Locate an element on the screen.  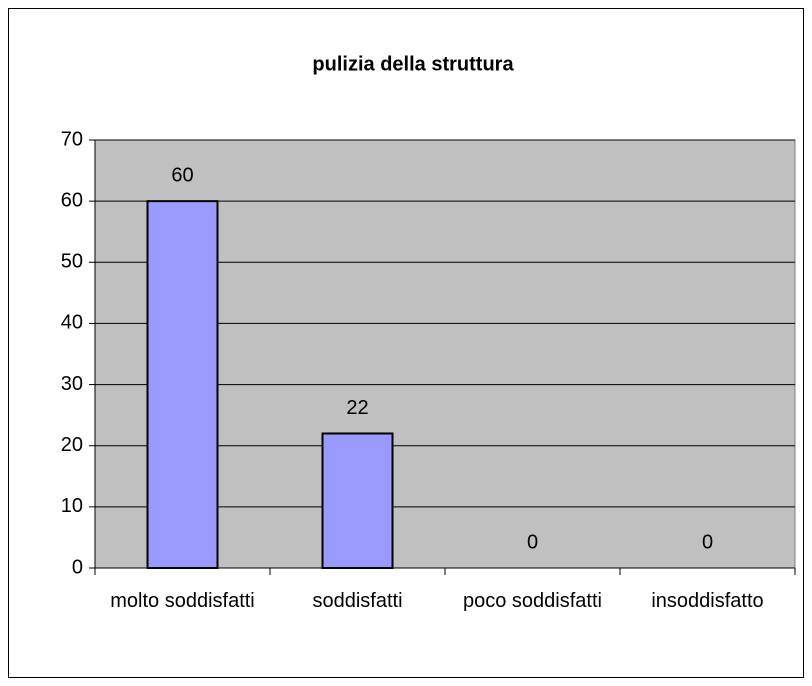
y-tick-label: 30 is located at coordinates (72, 384).